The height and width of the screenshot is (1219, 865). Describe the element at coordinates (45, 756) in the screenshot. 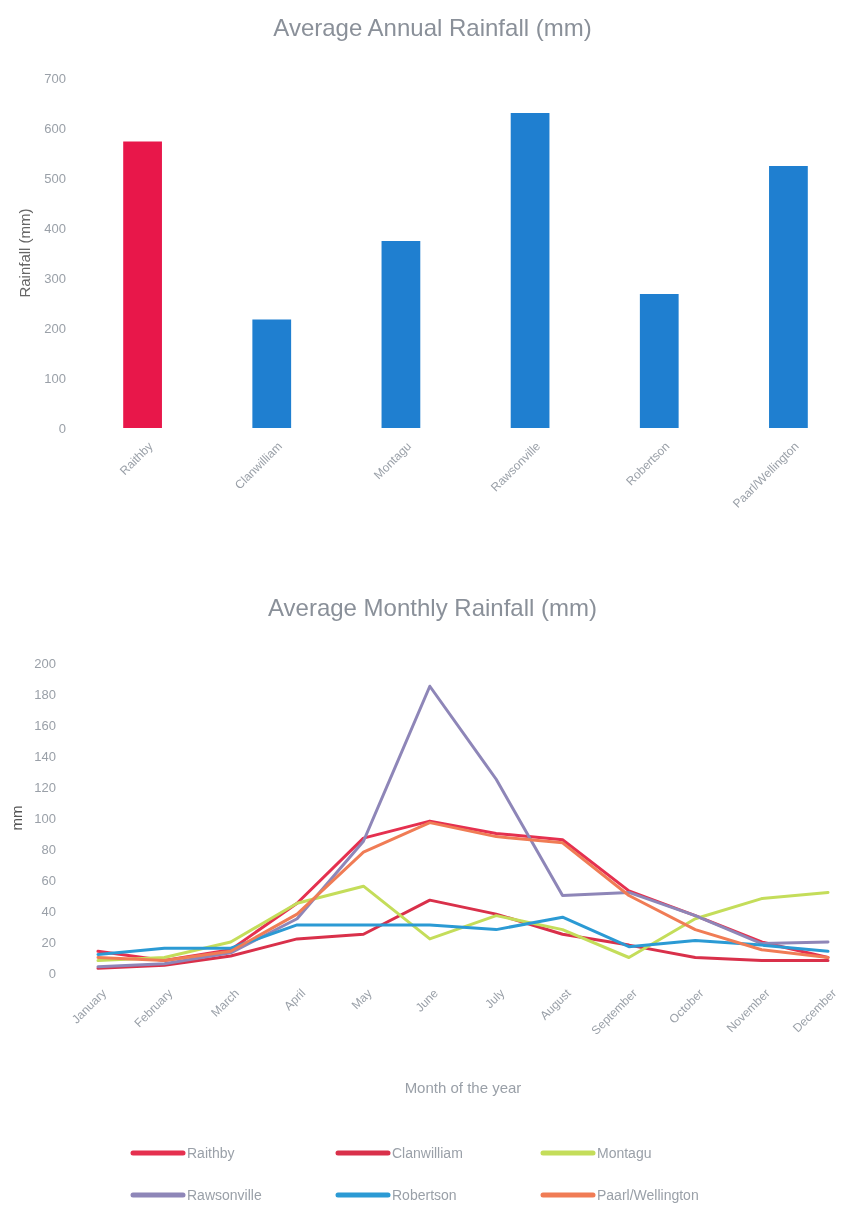

I see `y-tick-label: 140` at that location.